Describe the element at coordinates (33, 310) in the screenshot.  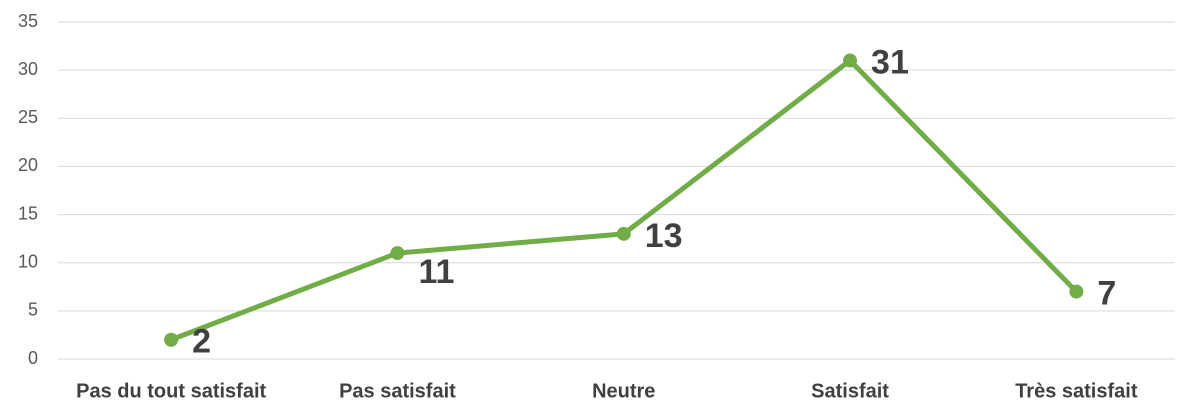
I see `y-tick-label: 5` at that location.